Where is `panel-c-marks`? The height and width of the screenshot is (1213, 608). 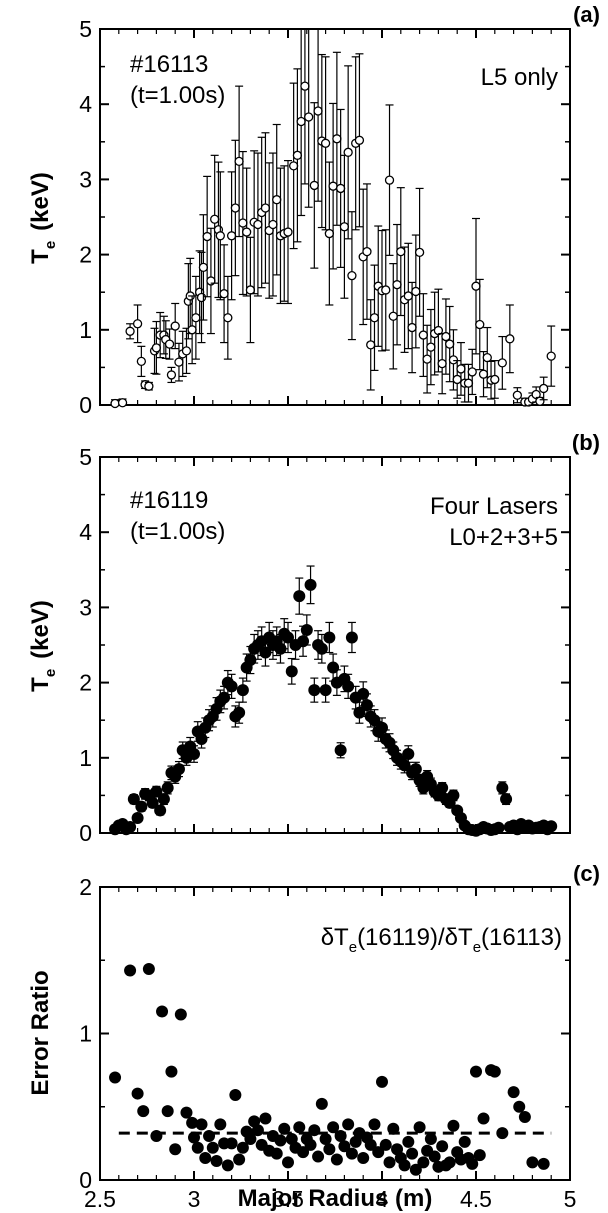
panel-c-marks is located at coordinates (330, 1069).